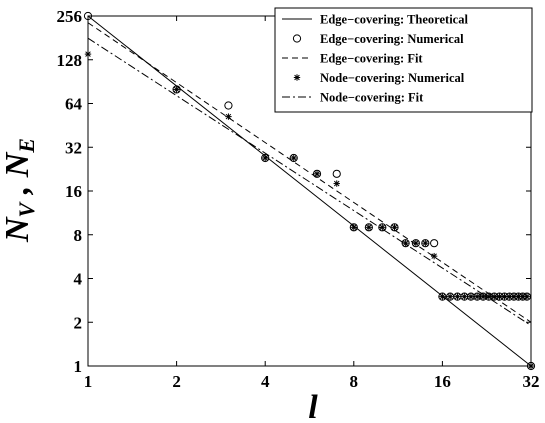 The width and height of the screenshot is (545, 423). What do you see at coordinates (70, 60) in the screenshot?
I see `y-tick-label: 128` at bounding box center [70, 60].